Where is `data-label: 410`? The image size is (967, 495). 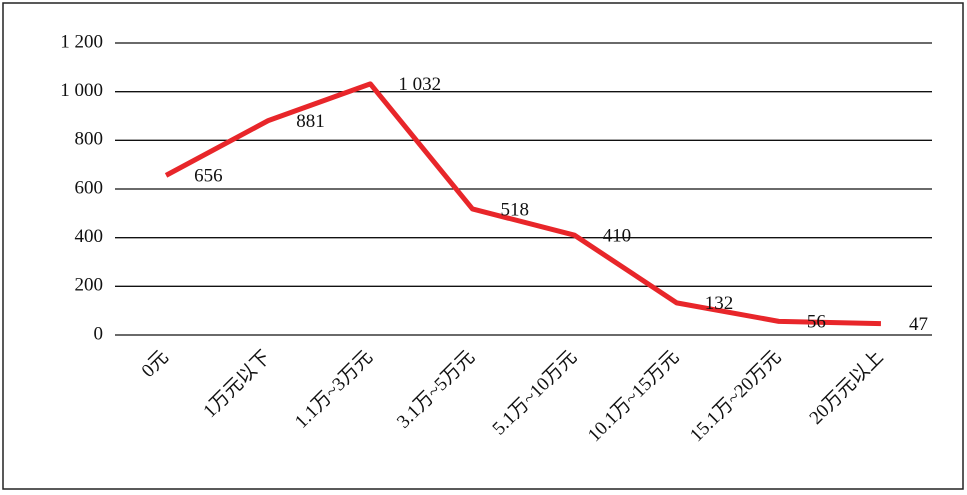 data-label: 410 is located at coordinates (617, 236).